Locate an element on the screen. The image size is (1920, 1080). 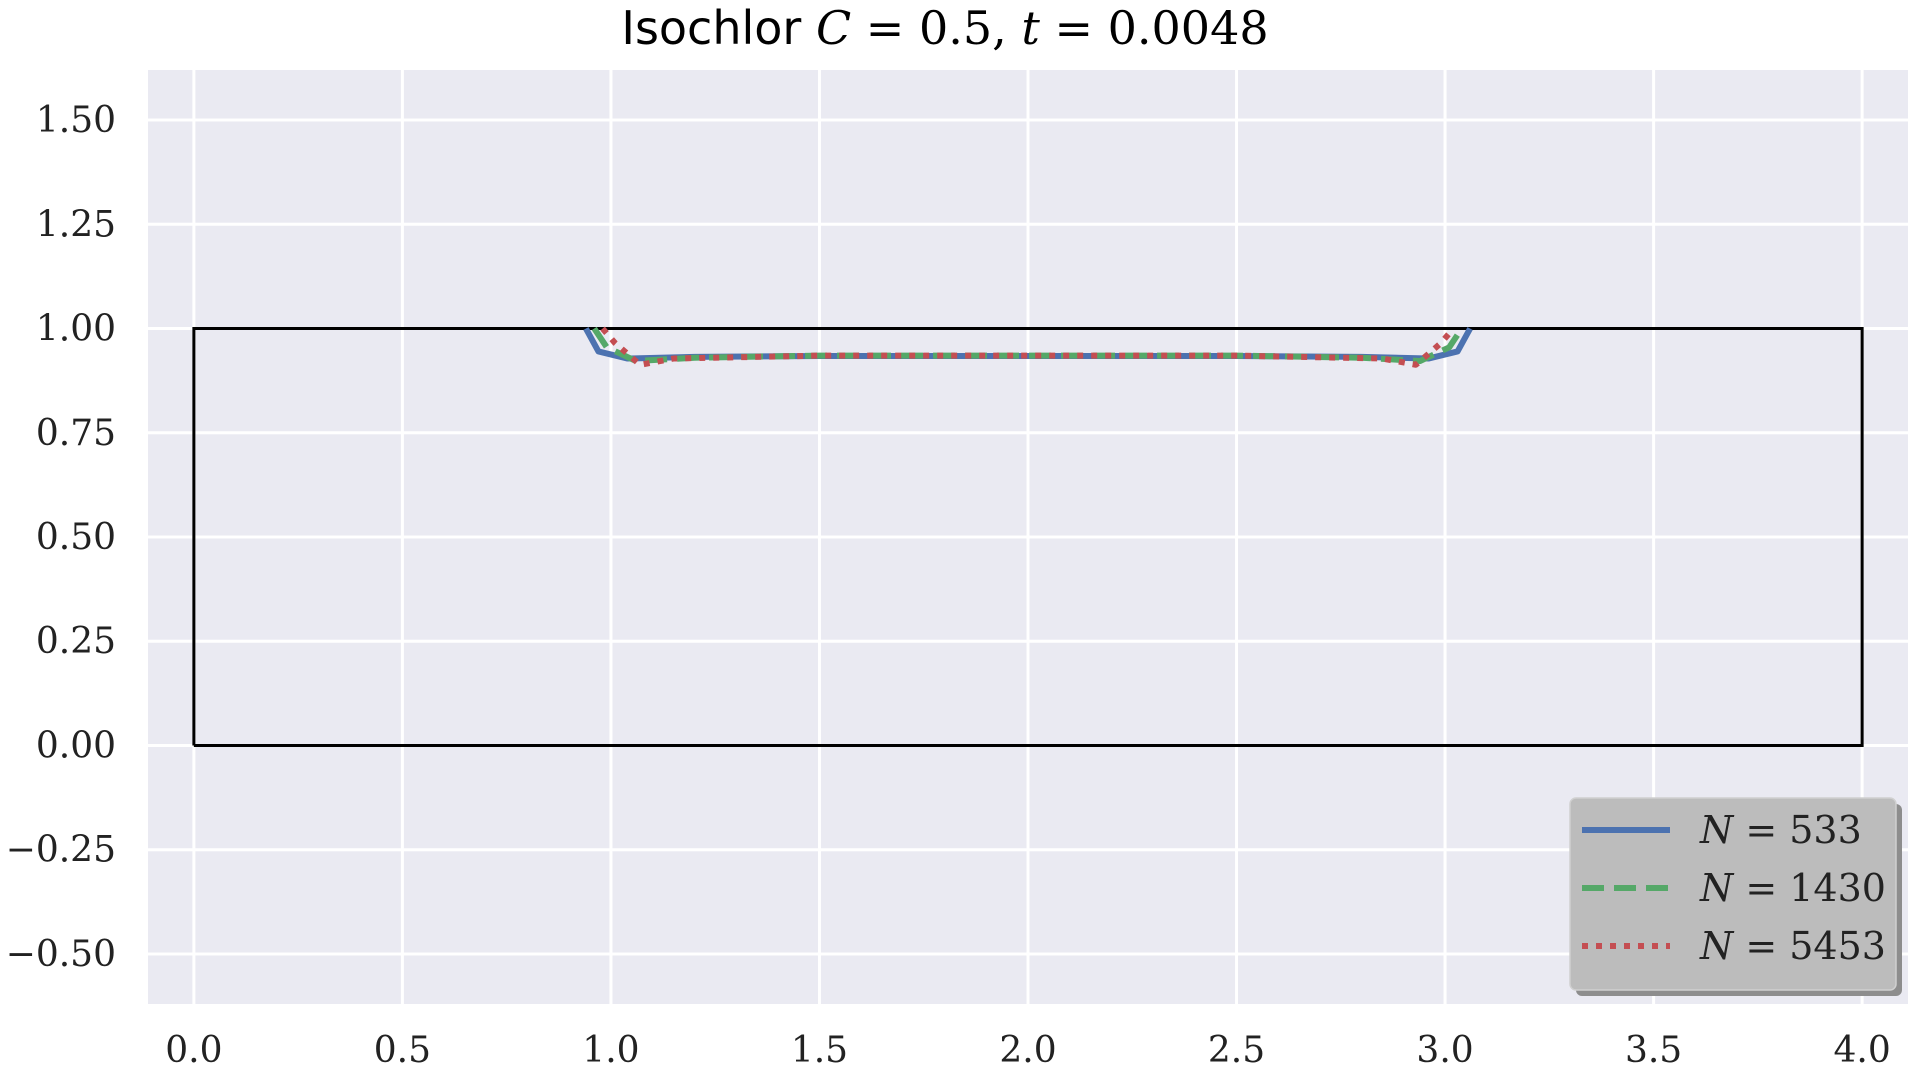
title-var-t: t is located at coordinates (1030, 28).